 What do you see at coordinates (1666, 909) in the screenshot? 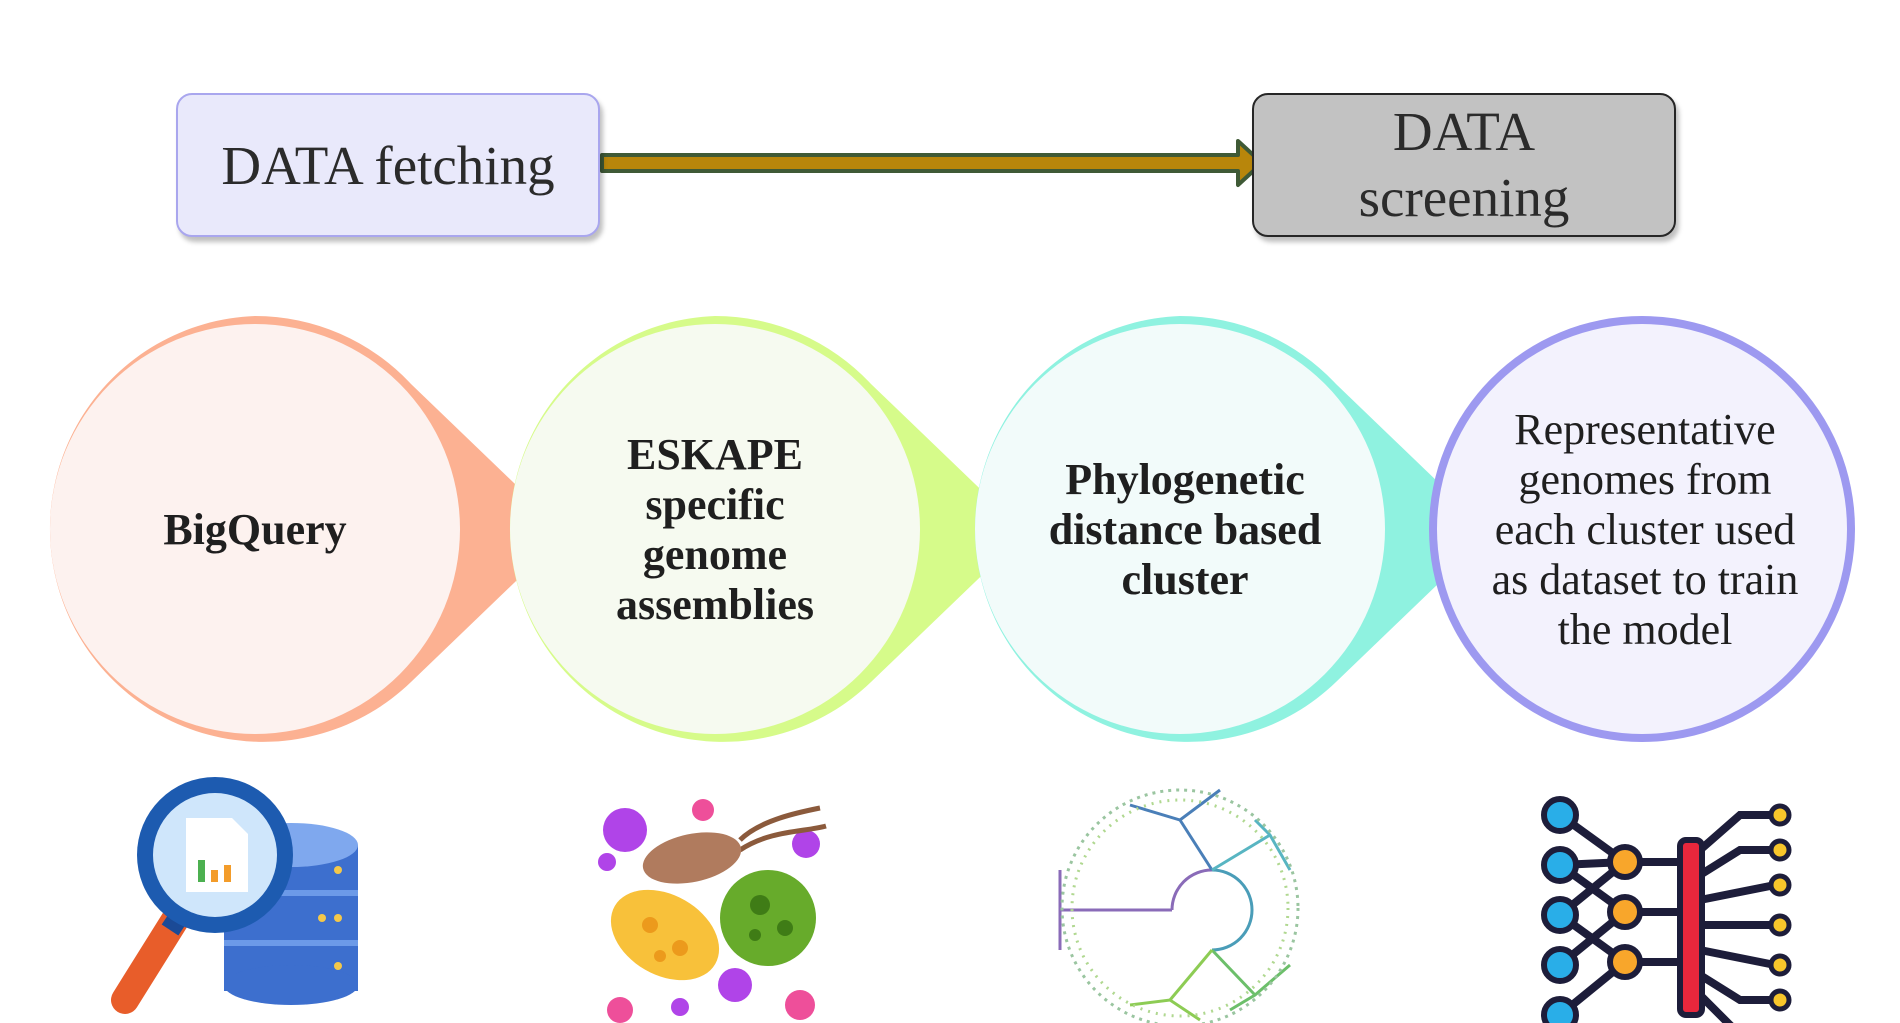
I see `neural-network-icon` at bounding box center [1666, 909].